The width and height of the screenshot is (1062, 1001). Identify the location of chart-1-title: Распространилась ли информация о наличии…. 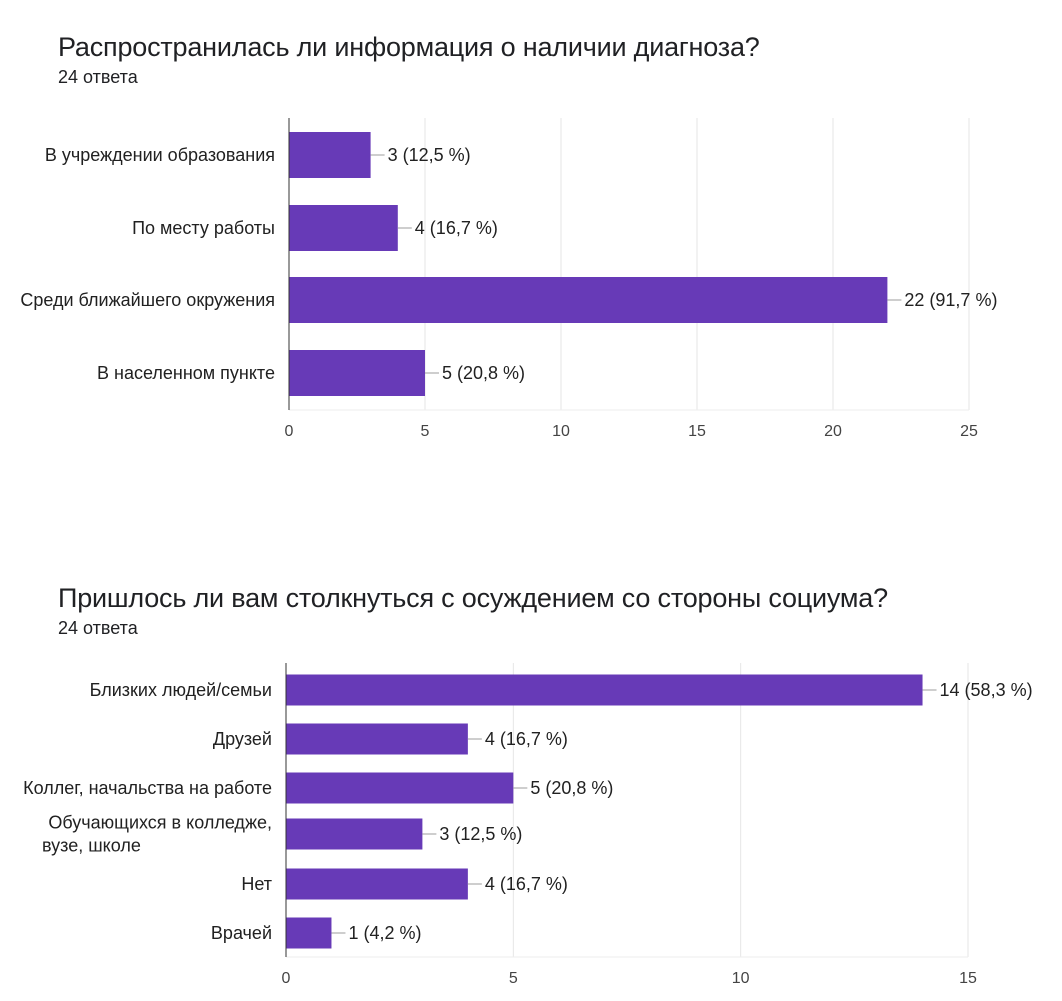
(409, 47).